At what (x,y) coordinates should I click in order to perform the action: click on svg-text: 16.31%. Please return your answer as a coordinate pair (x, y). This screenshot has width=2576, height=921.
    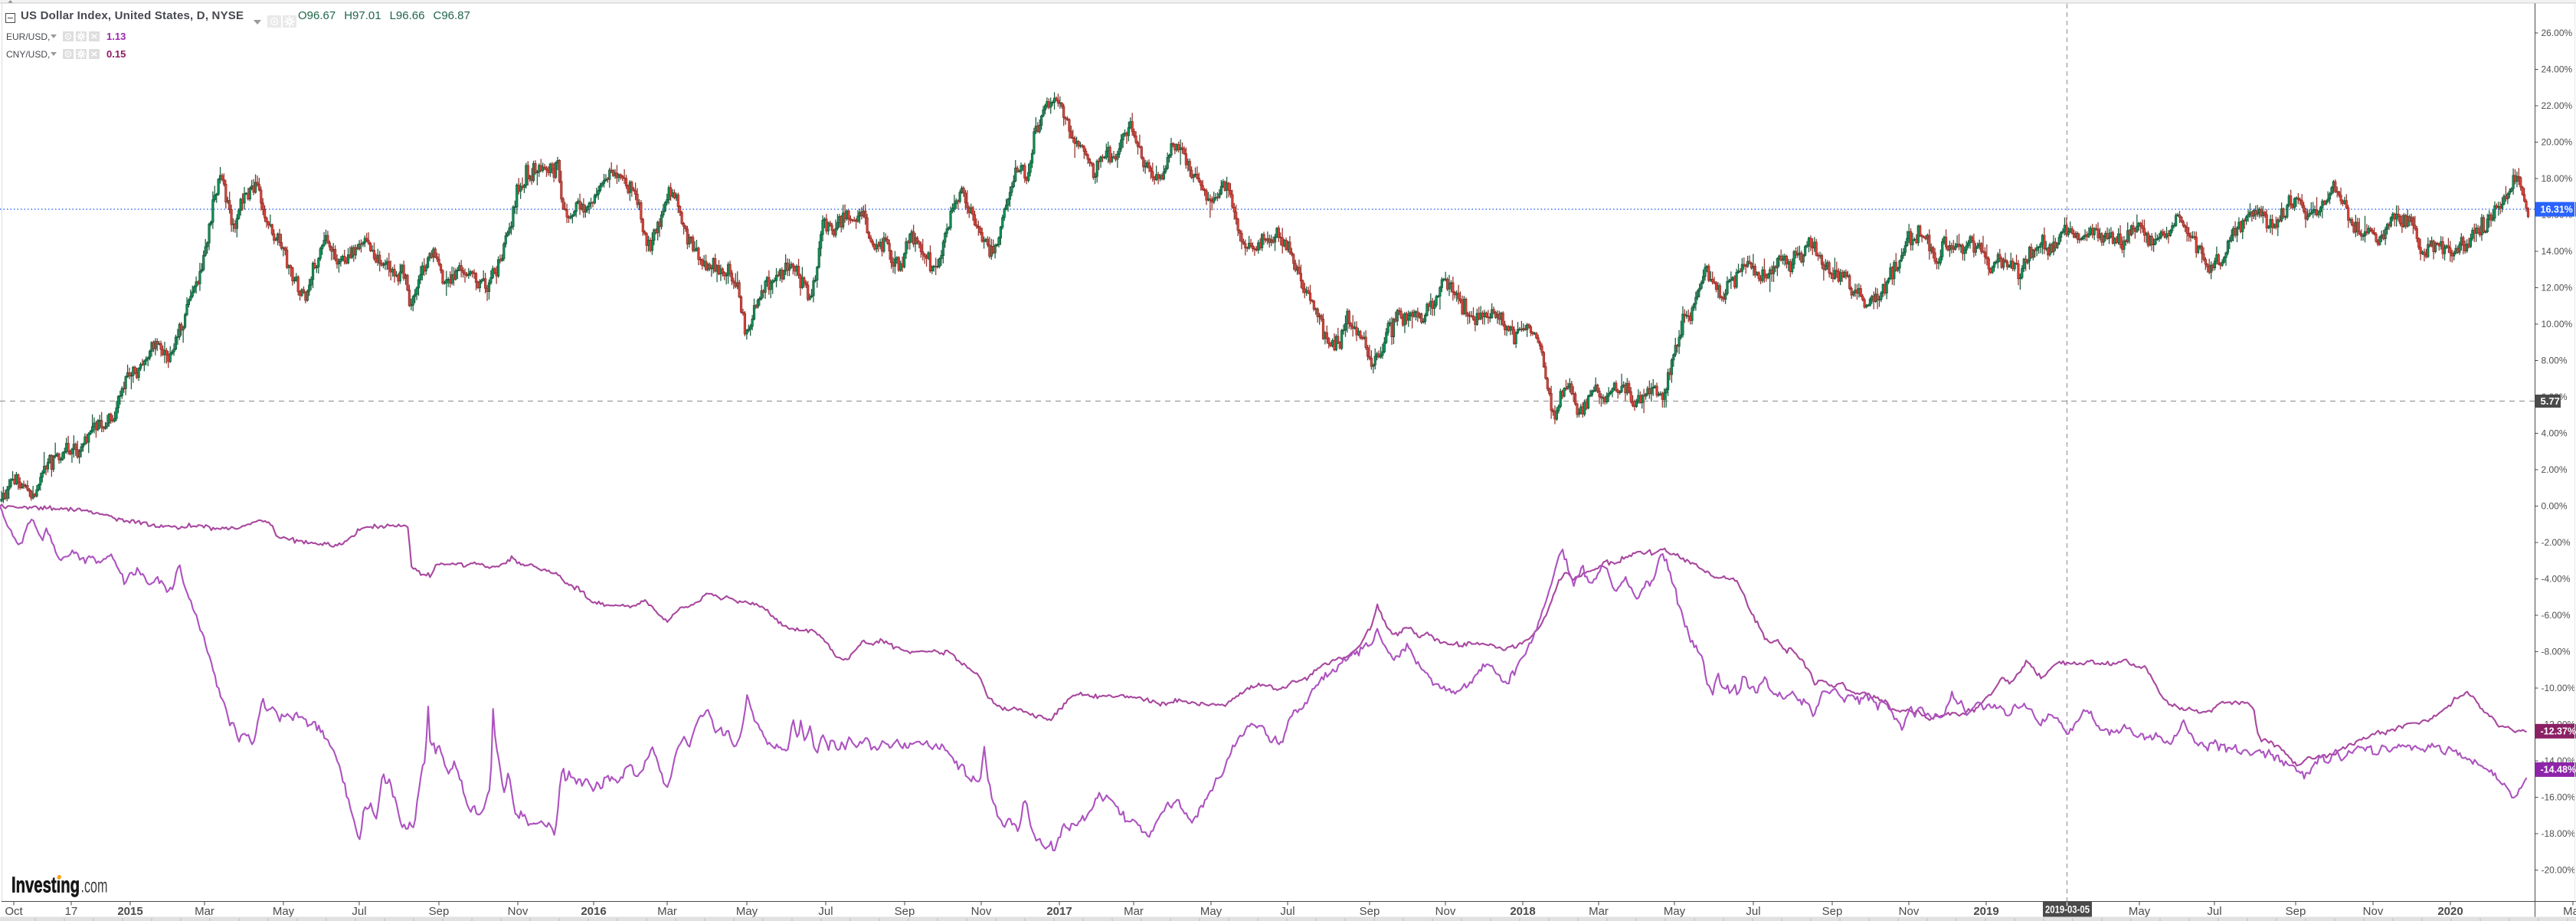
    Looking at the image, I should click on (2557, 209).